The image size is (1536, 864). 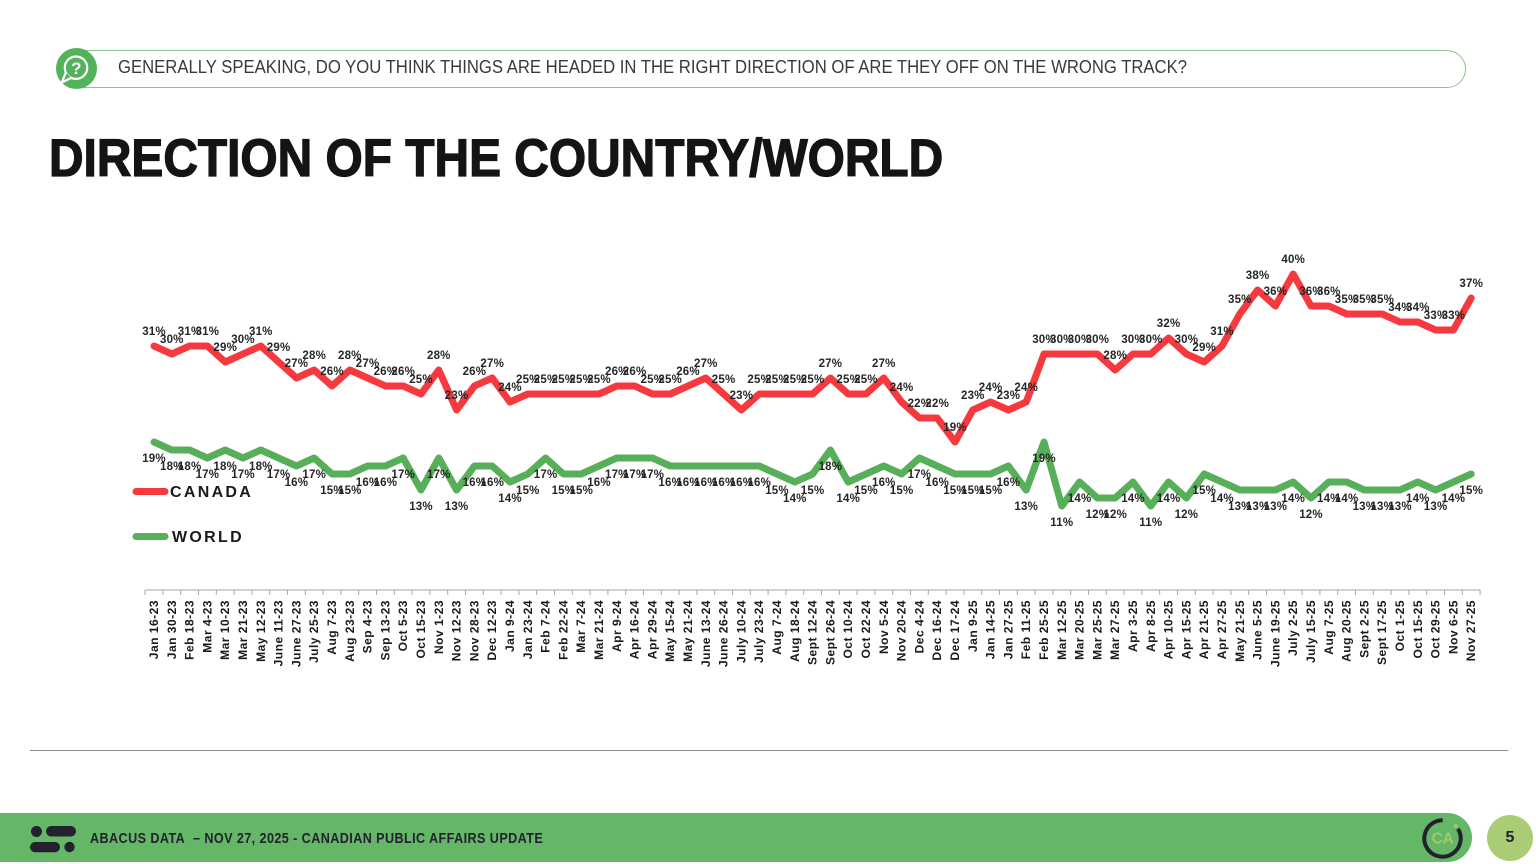 I want to click on svg-text: Apr 29-24, so click(x=652, y=629).